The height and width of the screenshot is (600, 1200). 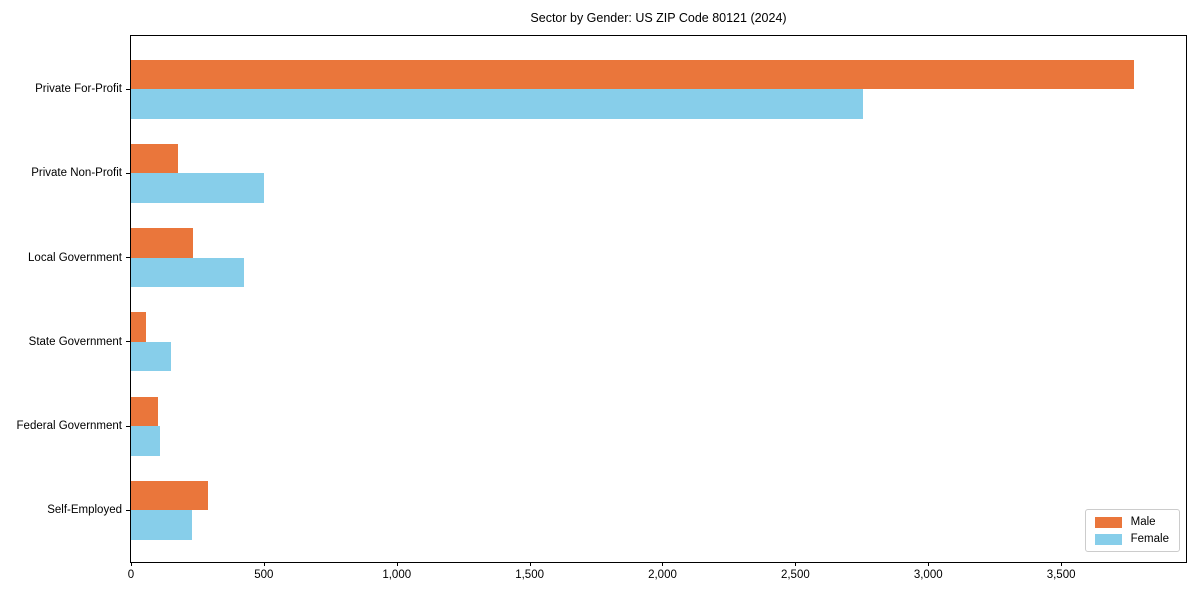 I want to click on x-tick-label-0: 0, so click(x=131, y=575).